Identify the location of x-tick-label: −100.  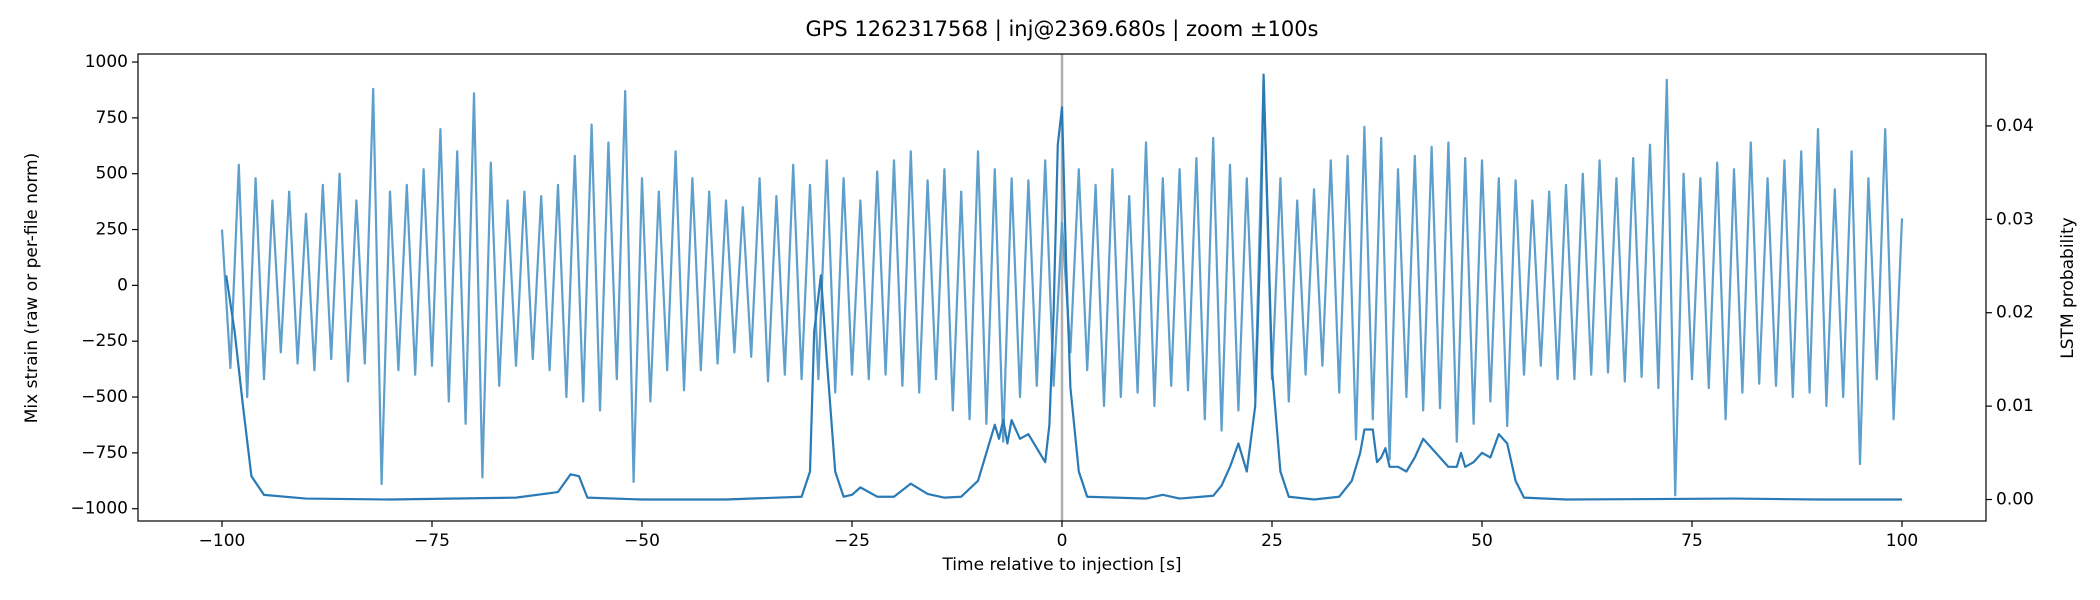
(222, 541).